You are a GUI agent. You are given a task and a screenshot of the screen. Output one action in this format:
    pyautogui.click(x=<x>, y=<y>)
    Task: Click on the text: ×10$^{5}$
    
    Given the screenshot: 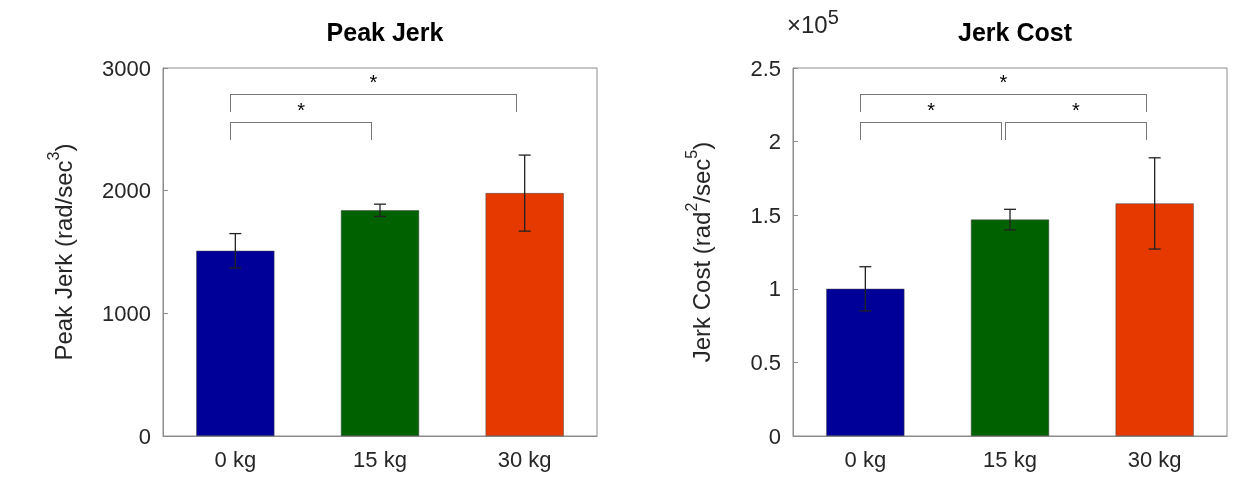 What is the action you would take?
    pyautogui.click(x=813, y=22)
    